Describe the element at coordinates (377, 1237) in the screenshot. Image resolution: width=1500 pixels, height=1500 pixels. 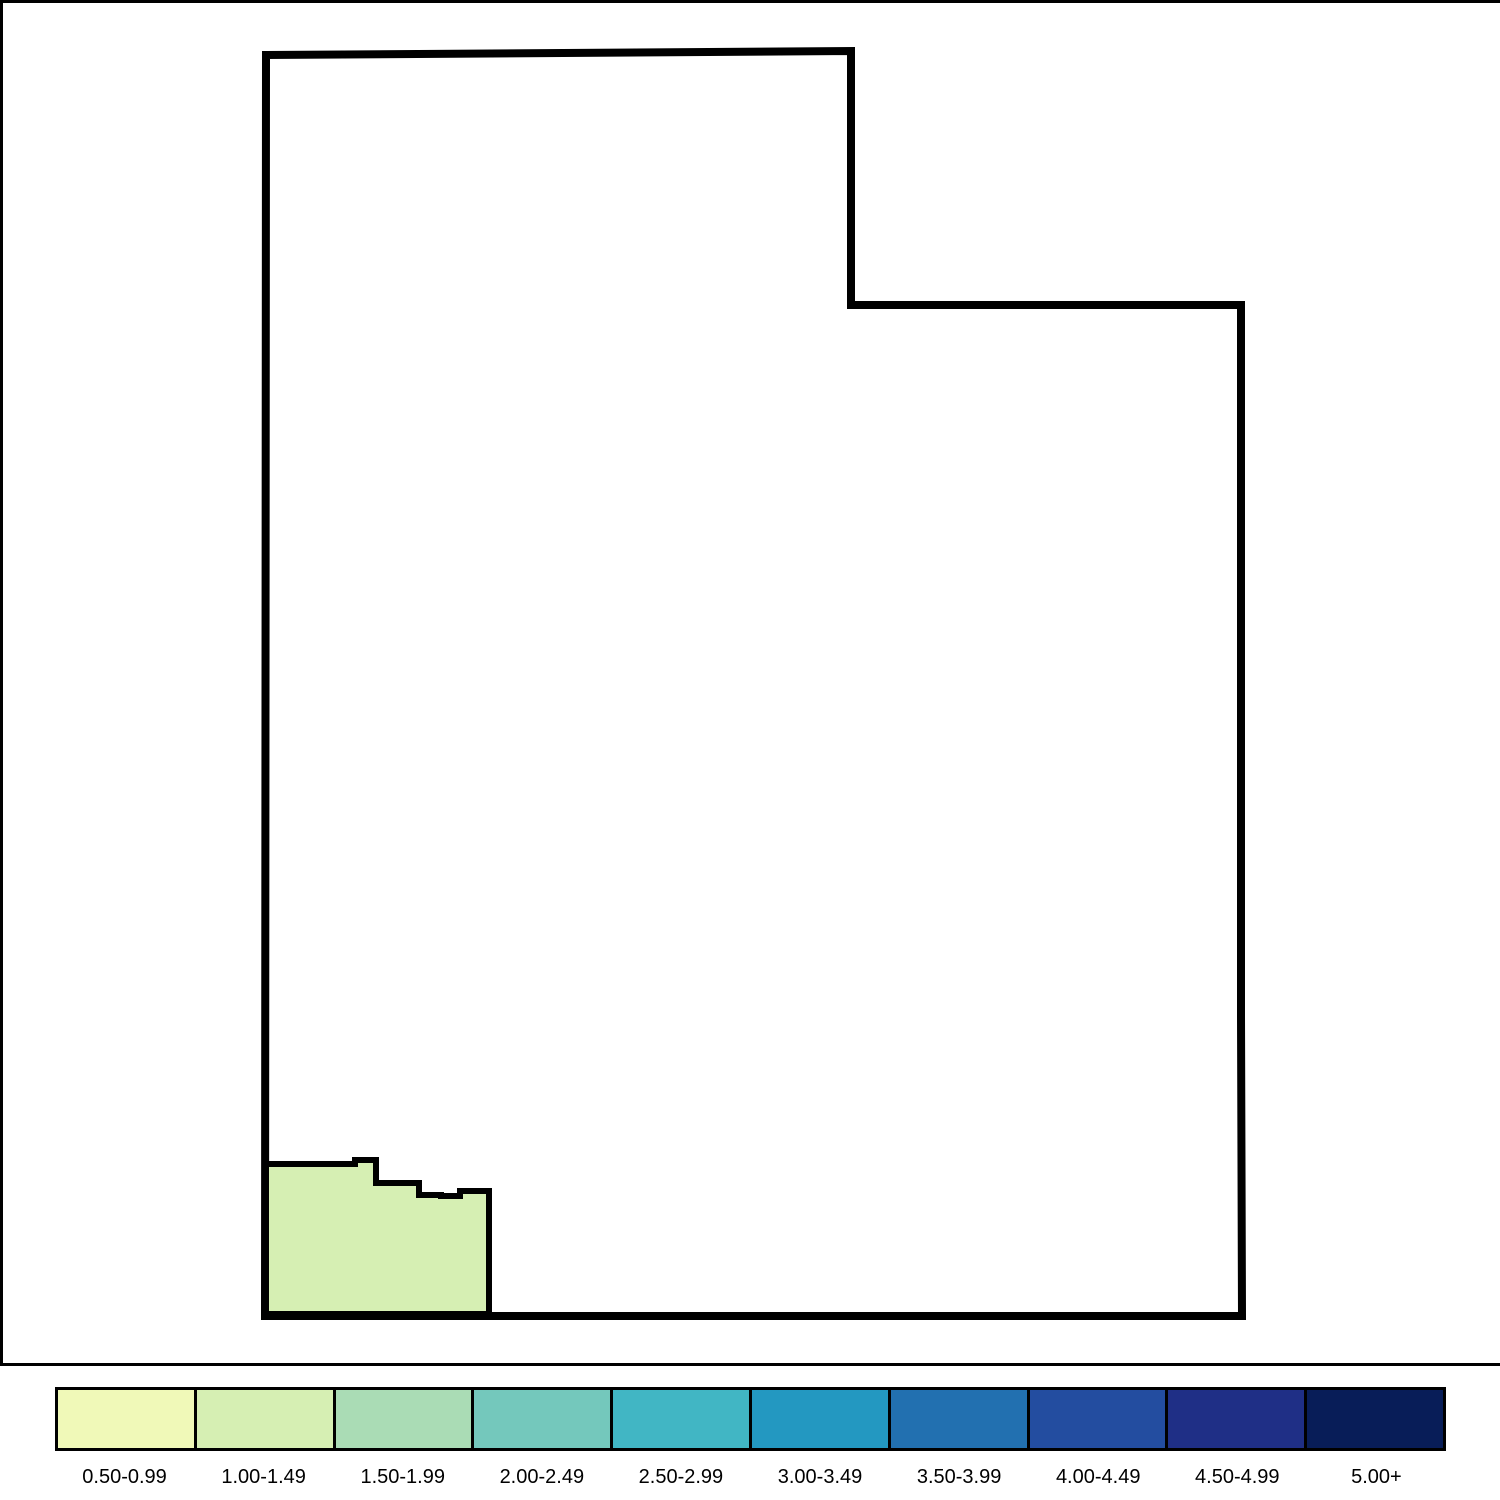
I see `highlighted-county` at that location.